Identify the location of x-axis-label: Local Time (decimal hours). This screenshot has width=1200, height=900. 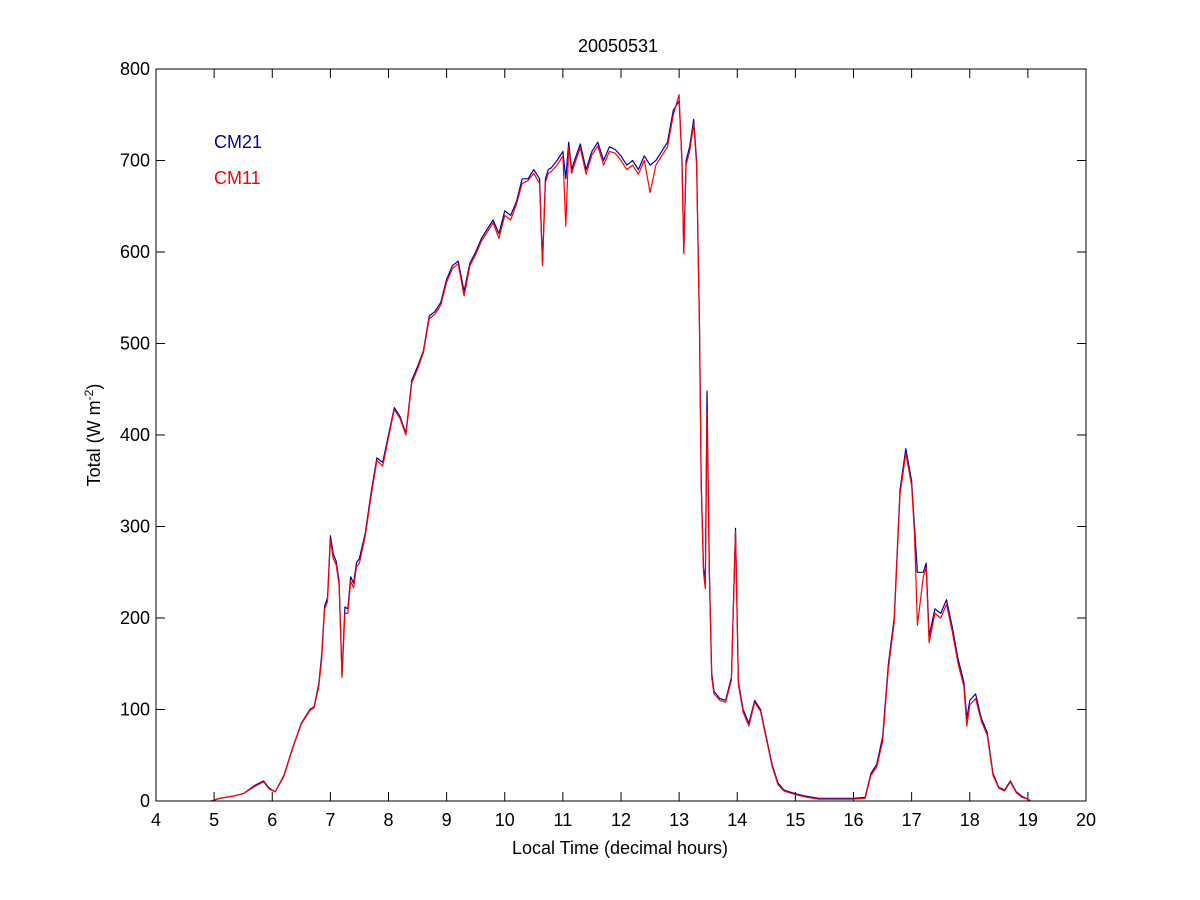
(620, 848).